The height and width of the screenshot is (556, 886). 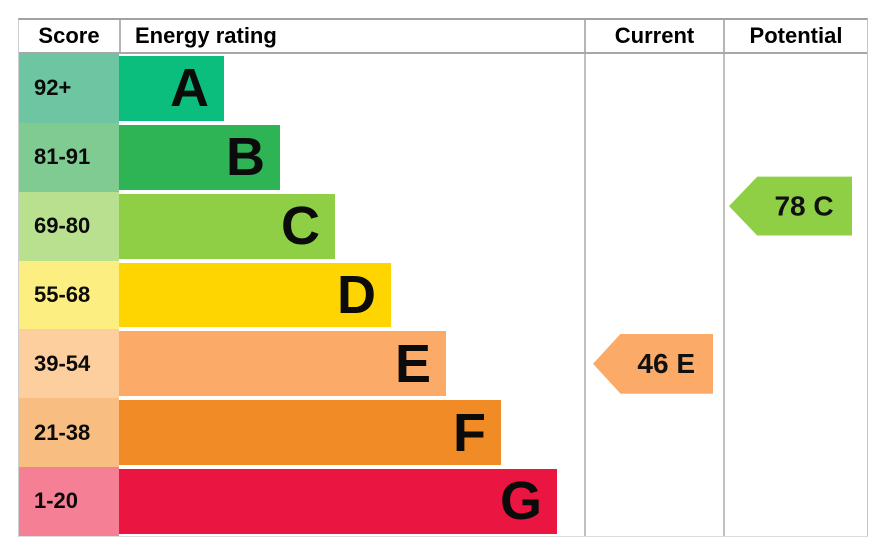 I want to click on header-score: Score, so click(x=69, y=35).